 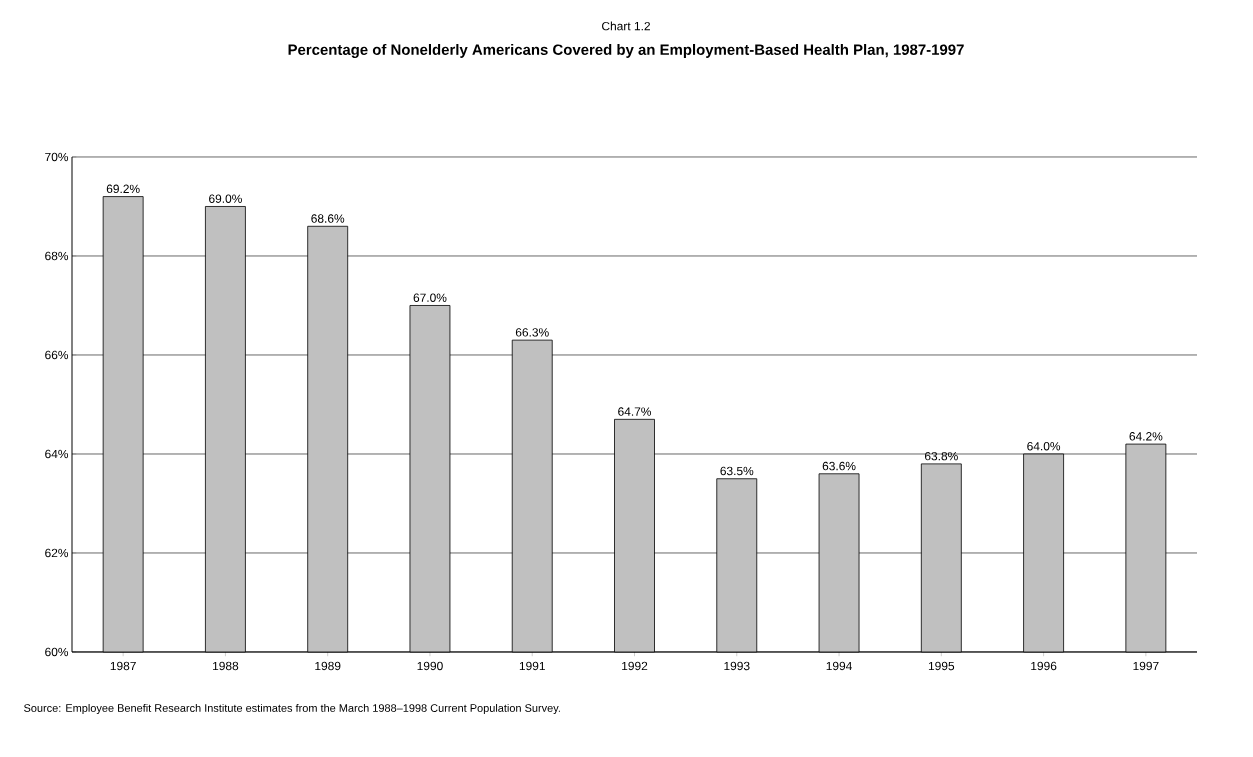 I want to click on y-tick-label: 68%, so click(x=57, y=256).